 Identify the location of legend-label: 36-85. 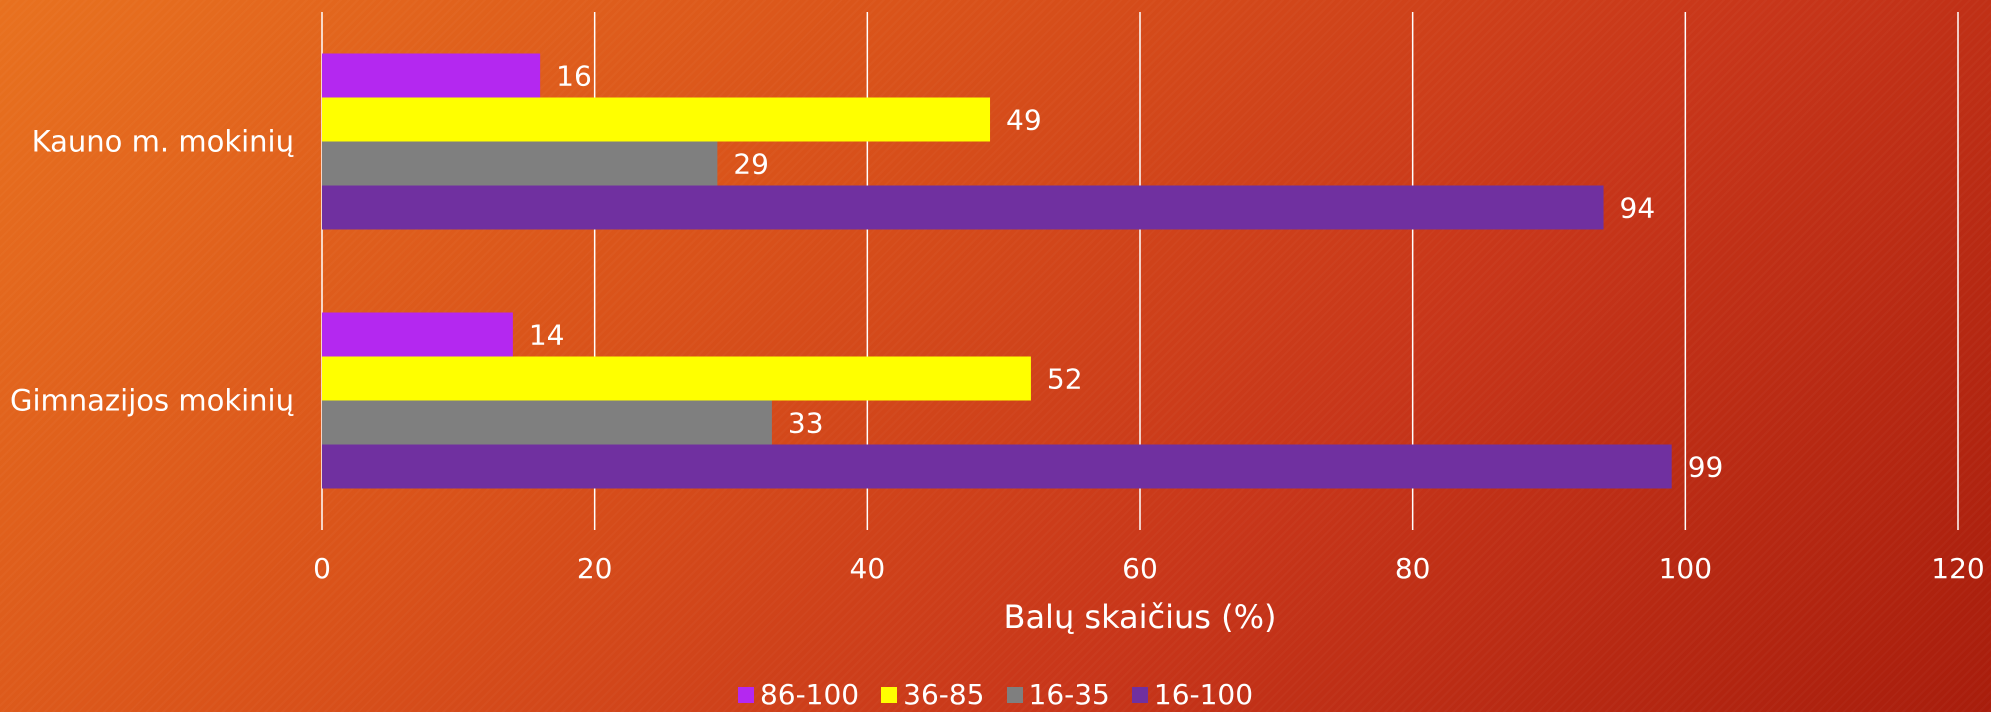
(944, 694).